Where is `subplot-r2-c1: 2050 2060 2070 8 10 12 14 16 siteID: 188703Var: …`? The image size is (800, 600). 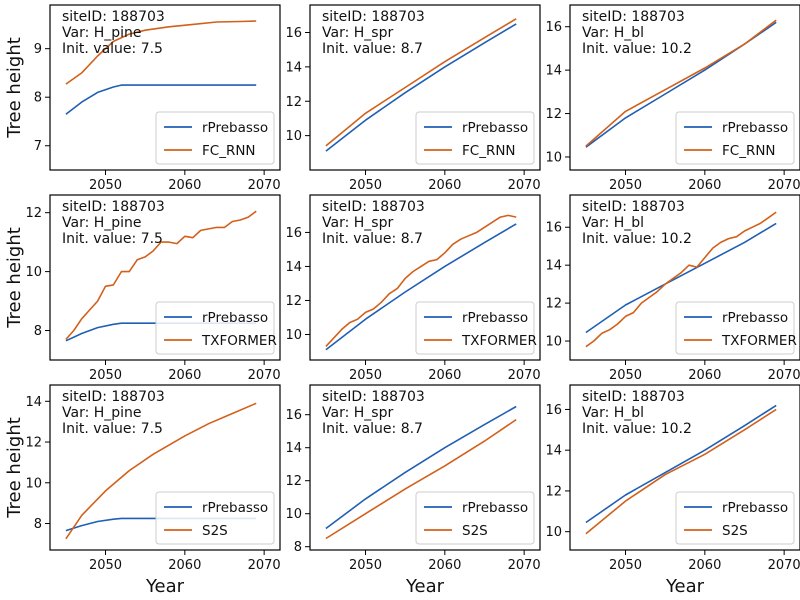 subplot-r2-c1: 2050 2060 2070 8 10 12 14 16 siteID: 188703Var: … is located at coordinates (413, 490).